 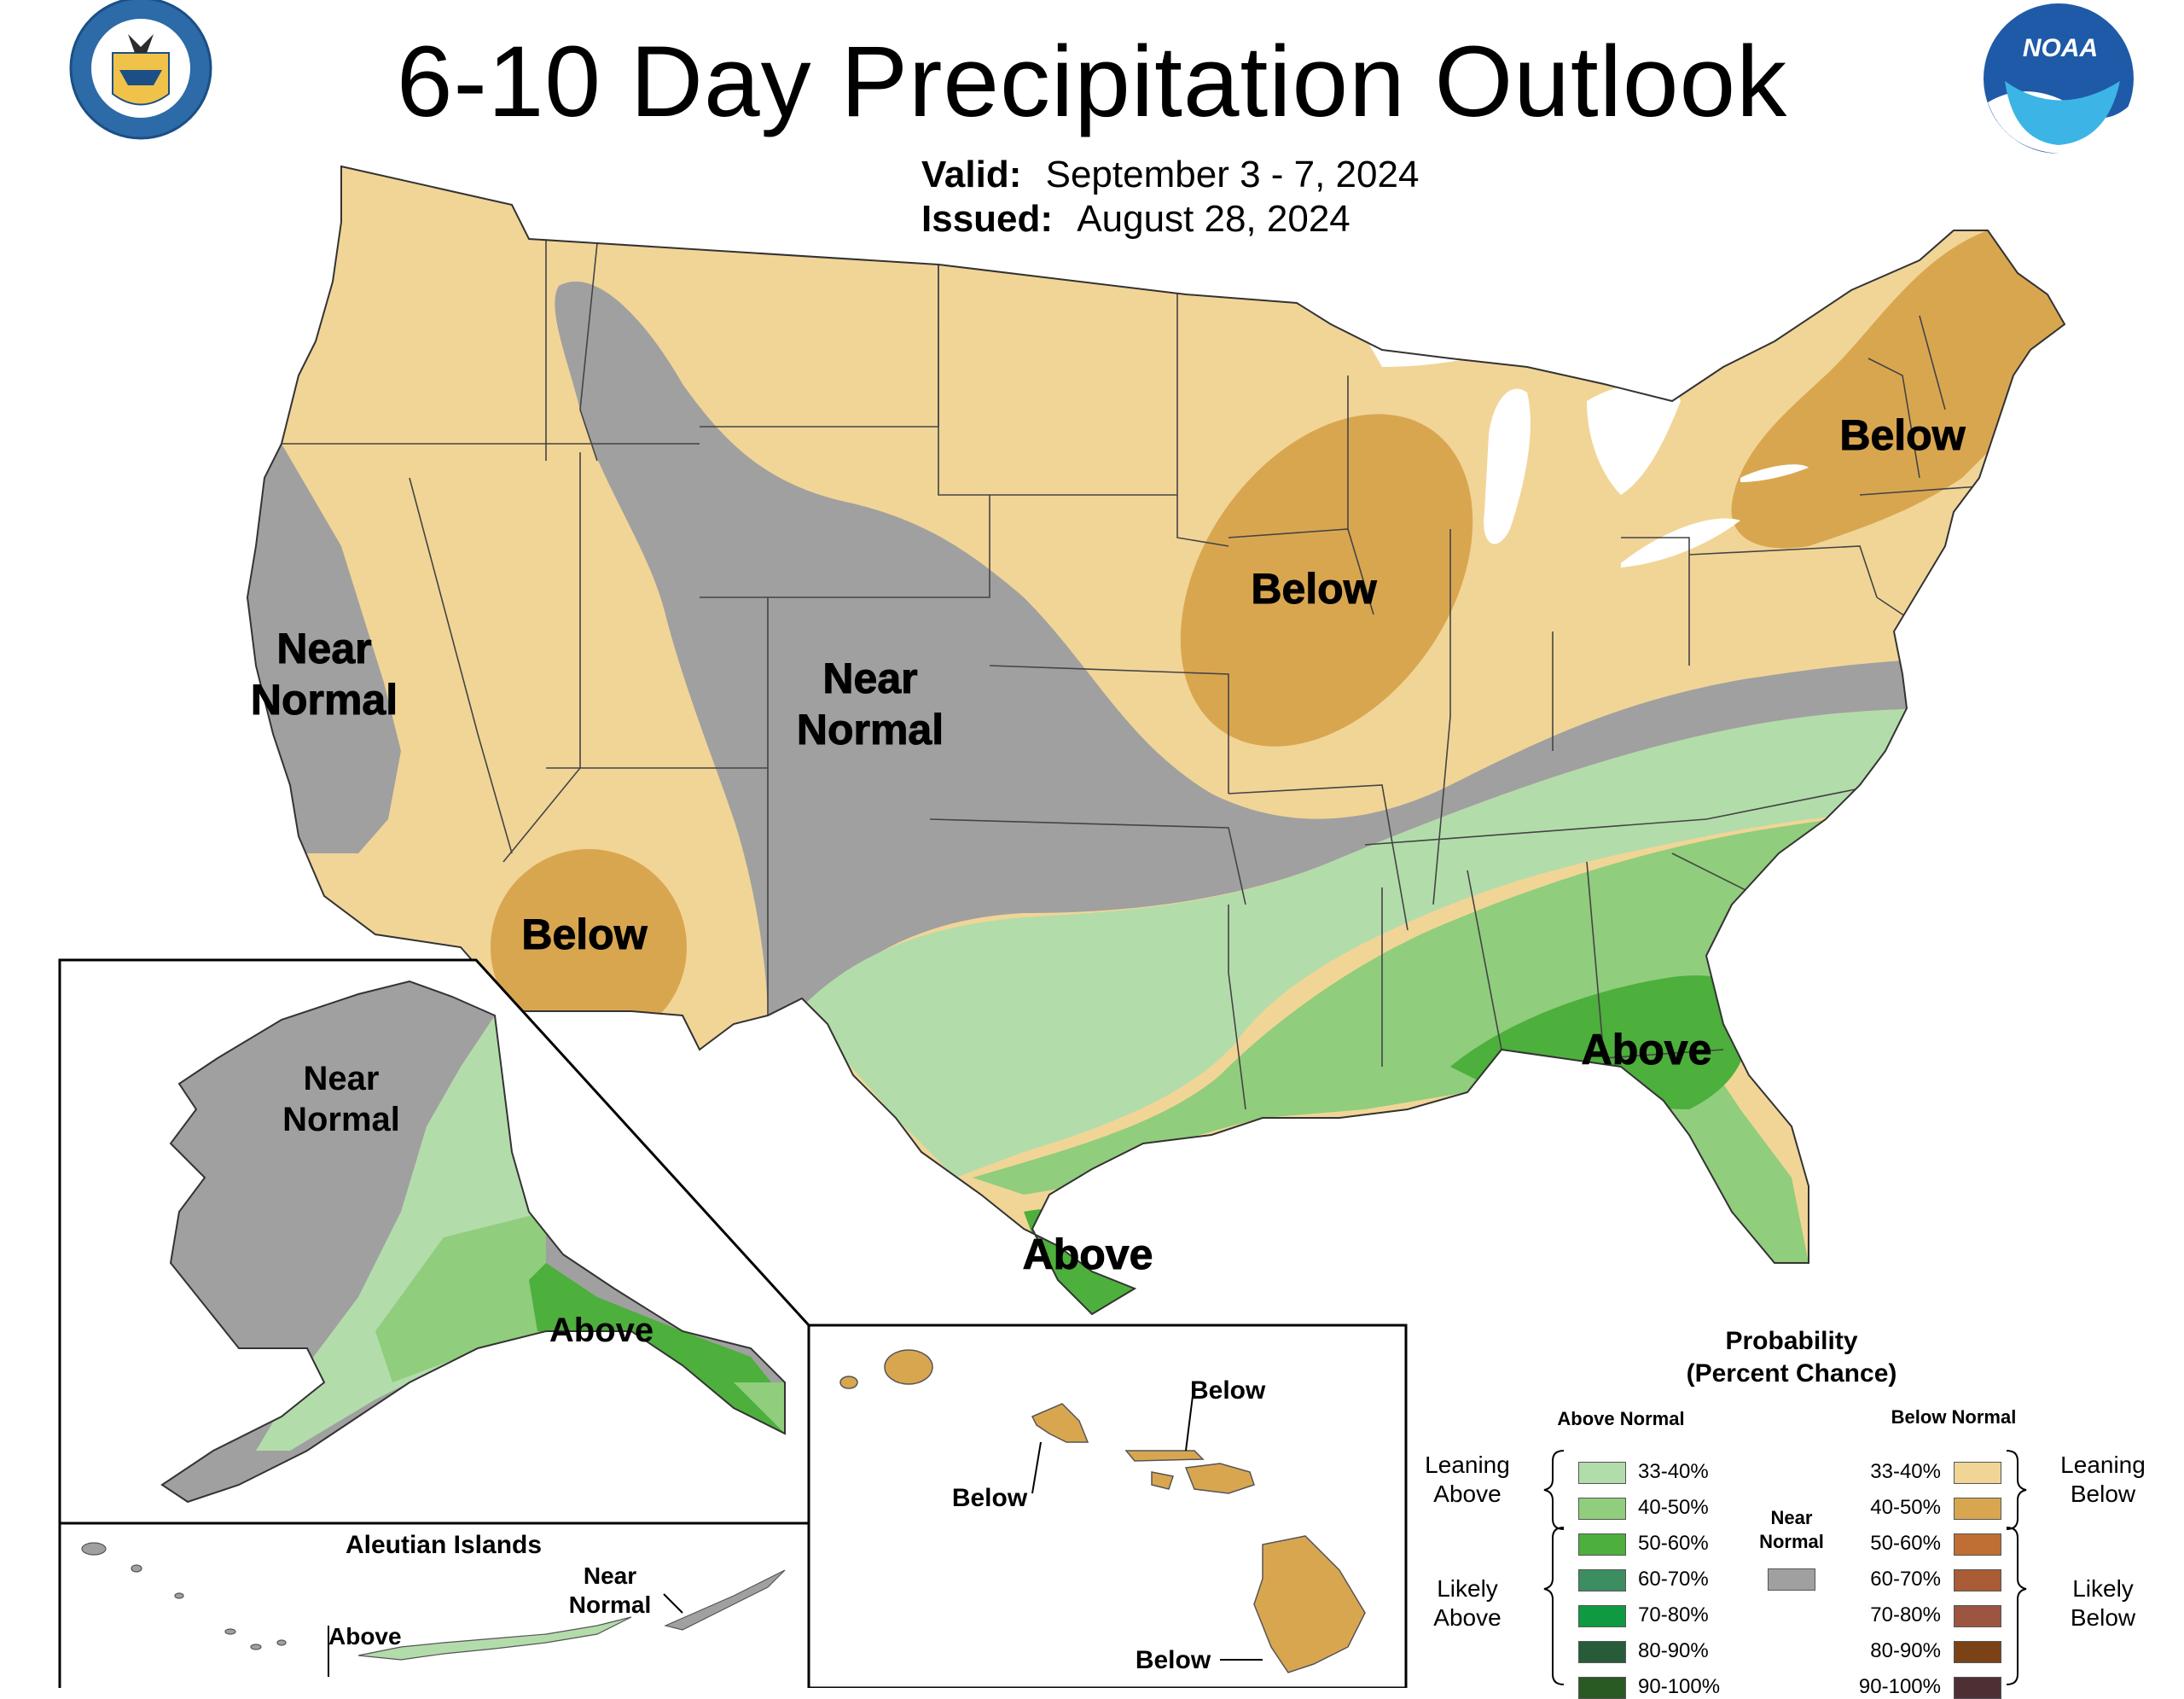 What do you see at coordinates (140, 70) in the screenshot?
I see `department-of-commerce-seal` at bounding box center [140, 70].